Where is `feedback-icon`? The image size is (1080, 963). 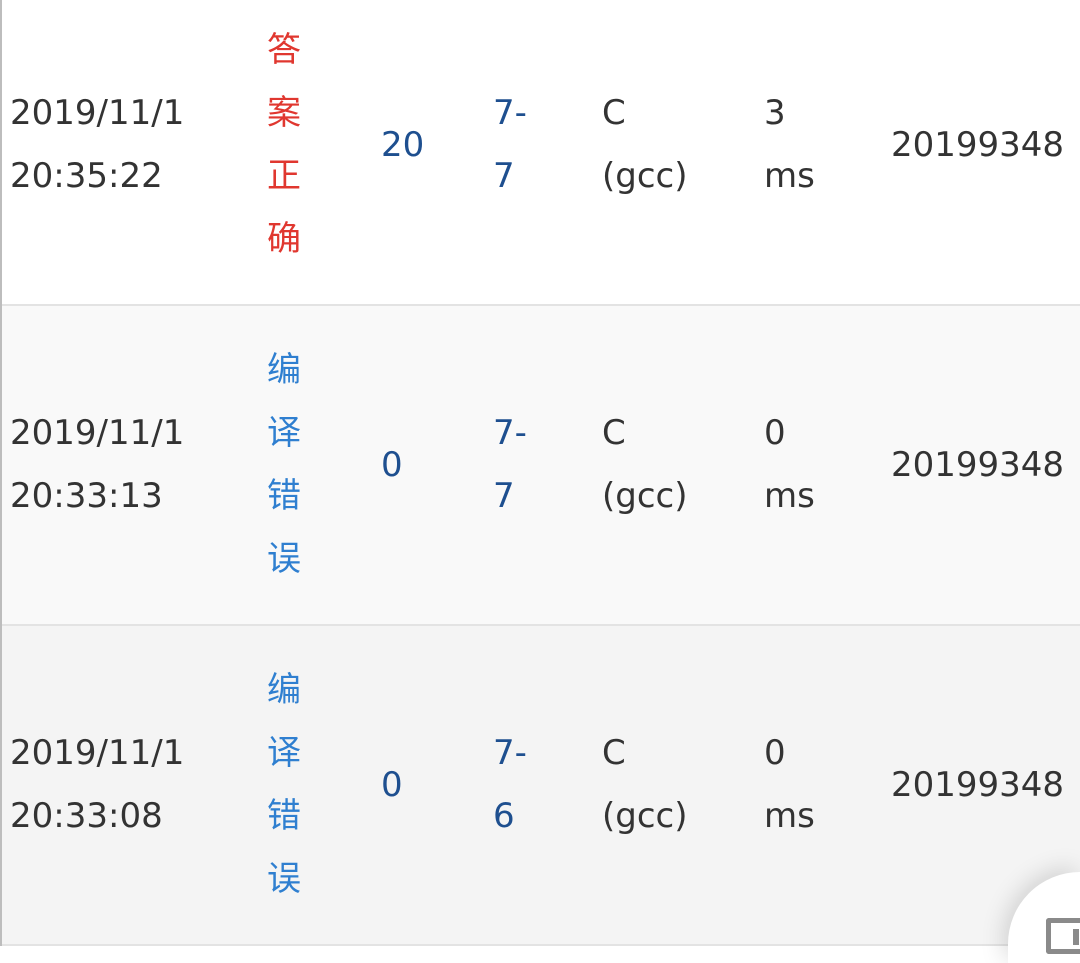
feedback-icon is located at coordinates (1063, 936).